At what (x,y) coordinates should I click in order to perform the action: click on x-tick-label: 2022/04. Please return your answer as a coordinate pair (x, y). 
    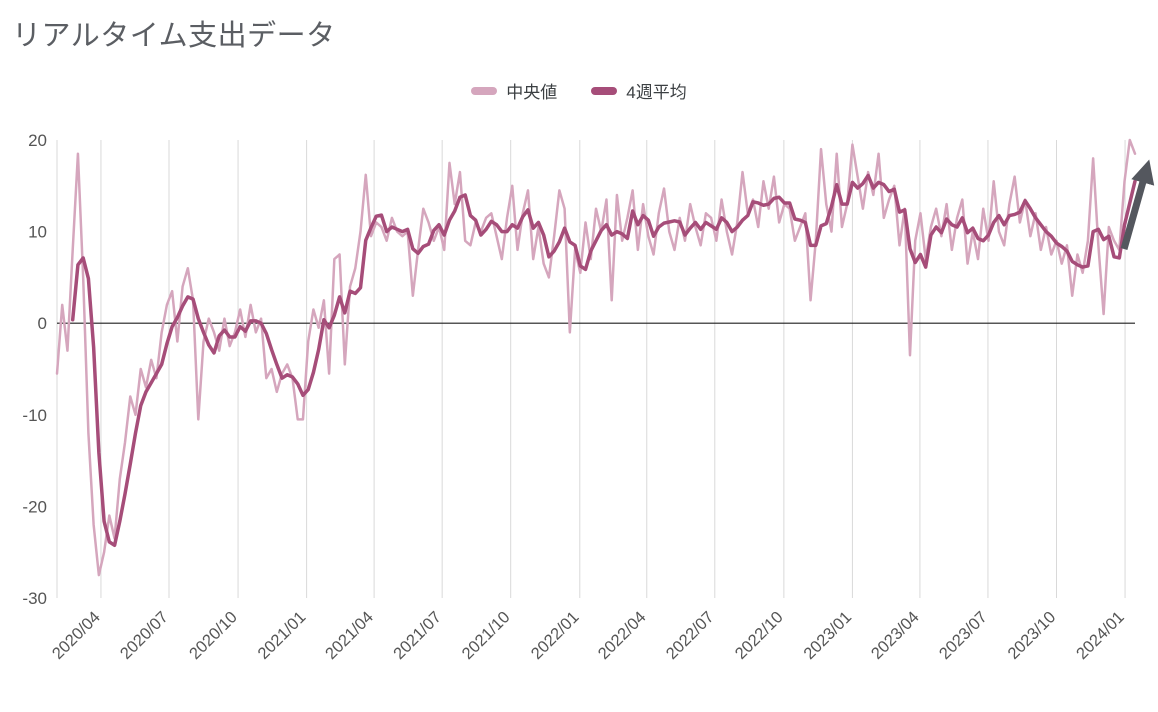
    Looking at the image, I should click on (622, 635).